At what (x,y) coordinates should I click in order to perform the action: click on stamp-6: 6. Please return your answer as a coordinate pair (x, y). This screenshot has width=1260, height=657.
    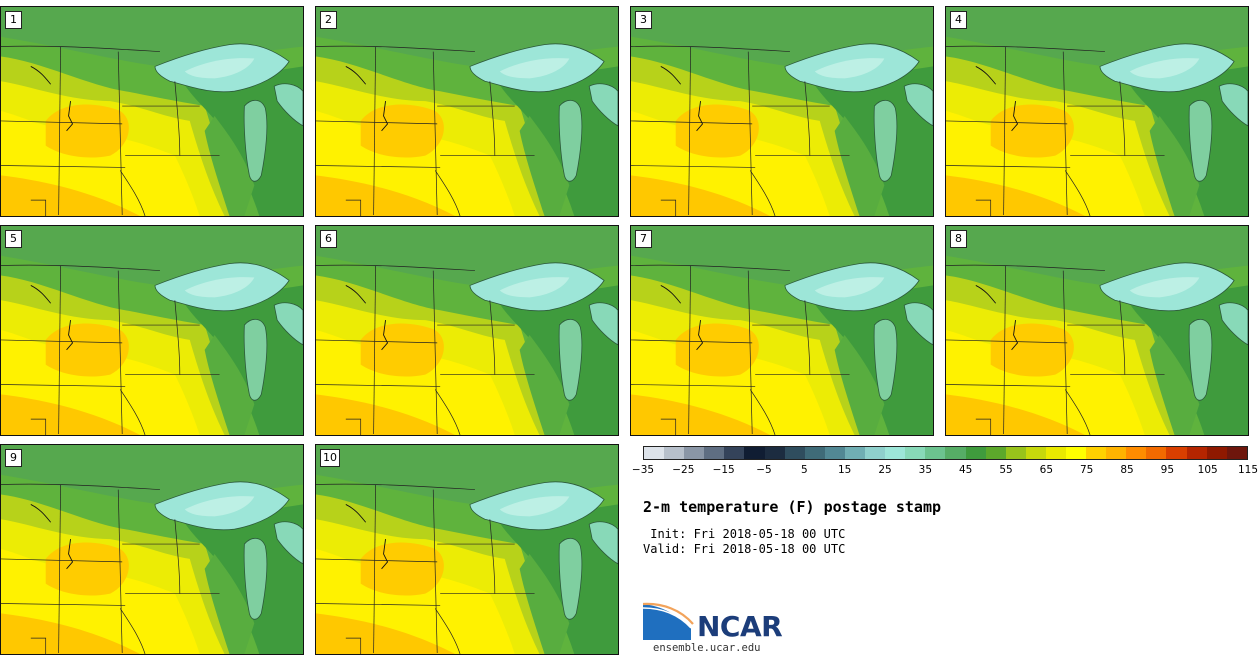
    Looking at the image, I should click on (467, 330).